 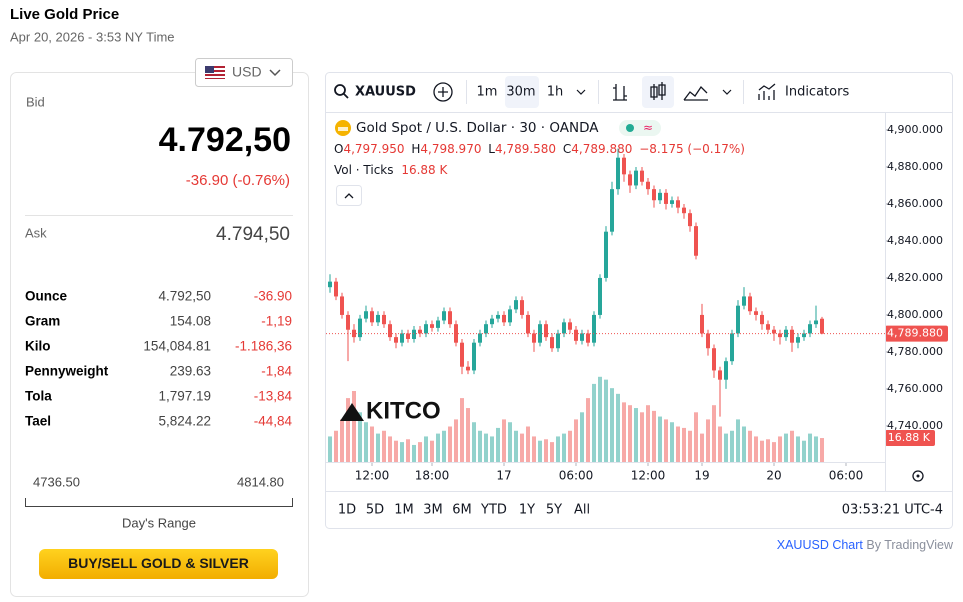 I want to click on attribution-link: XAUUSD Chart, so click(x=820, y=545).